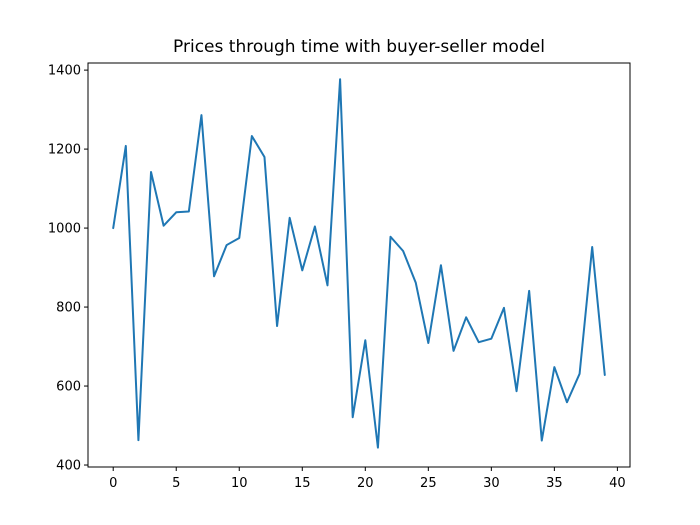  I want to click on y-tick-label: 1000, so click(64, 229).